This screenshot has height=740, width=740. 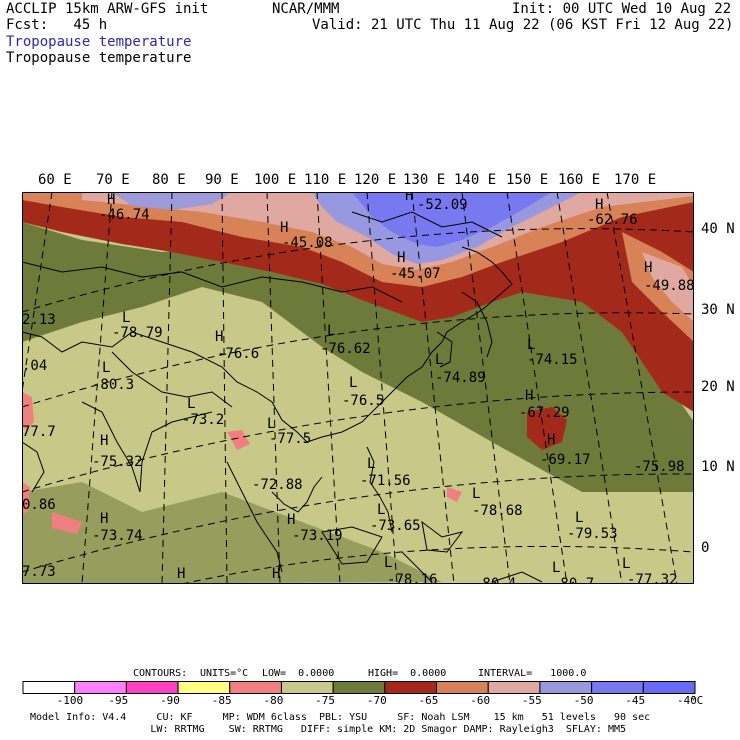 What do you see at coordinates (117, 462) in the screenshot?
I see `extremum-value: -75.32` at bounding box center [117, 462].